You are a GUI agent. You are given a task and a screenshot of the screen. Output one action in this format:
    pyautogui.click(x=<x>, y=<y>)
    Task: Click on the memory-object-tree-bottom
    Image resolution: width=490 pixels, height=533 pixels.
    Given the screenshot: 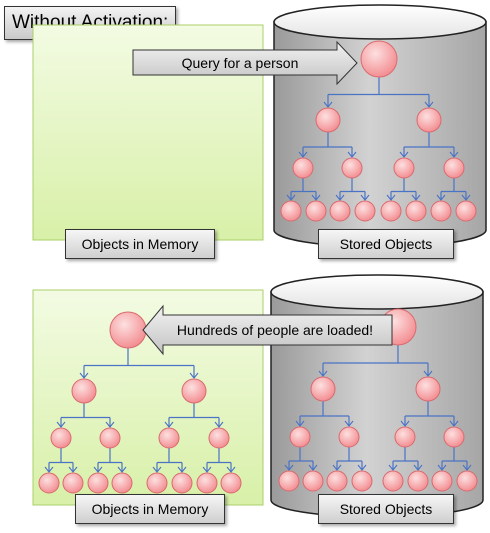 What is the action you would take?
    pyautogui.click(x=140, y=402)
    